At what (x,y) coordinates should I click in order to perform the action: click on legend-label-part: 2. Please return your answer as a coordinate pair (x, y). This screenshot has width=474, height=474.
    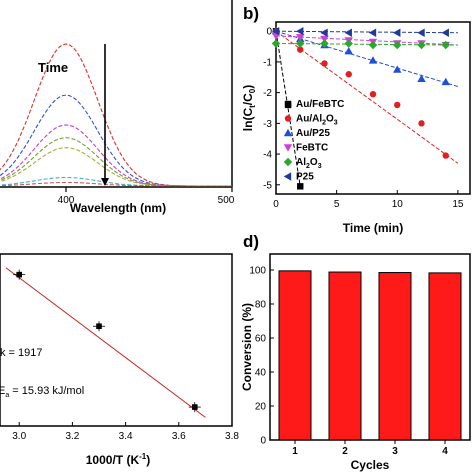
    Looking at the image, I should click on (324, 123).